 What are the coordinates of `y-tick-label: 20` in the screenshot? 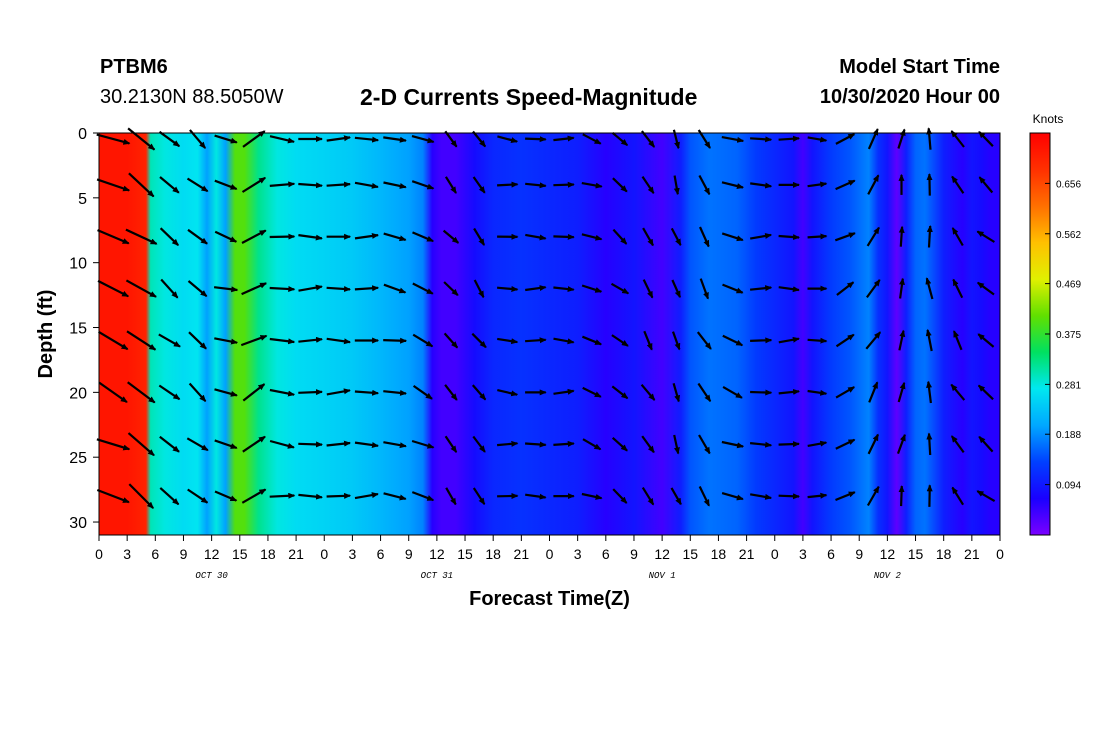 It's located at (78, 393).